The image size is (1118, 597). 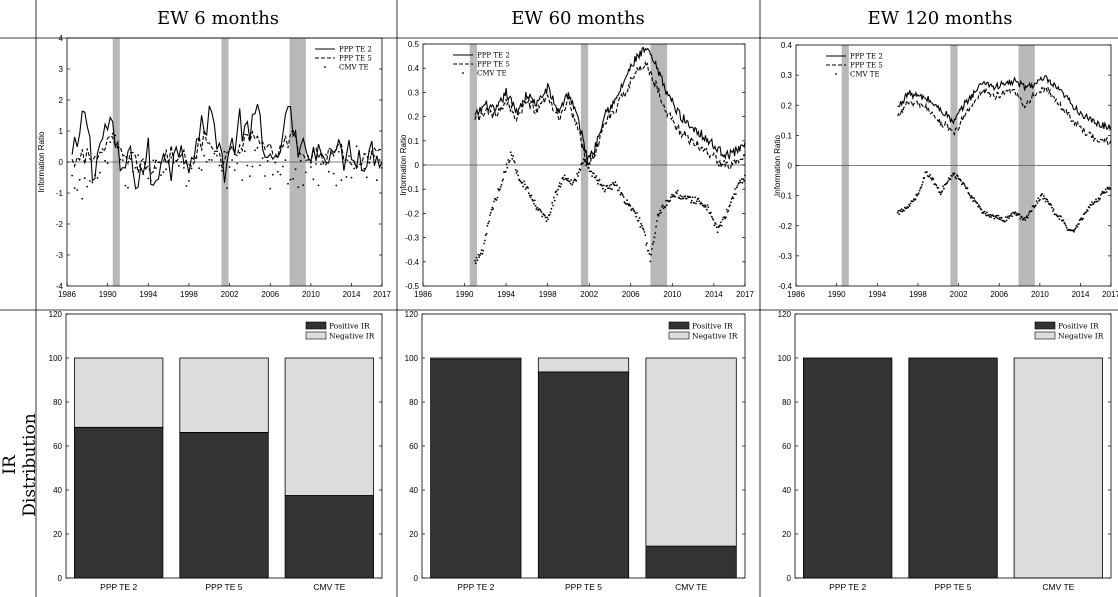 I want to click on y-tick-label: 40, so click(x=786, y=490).